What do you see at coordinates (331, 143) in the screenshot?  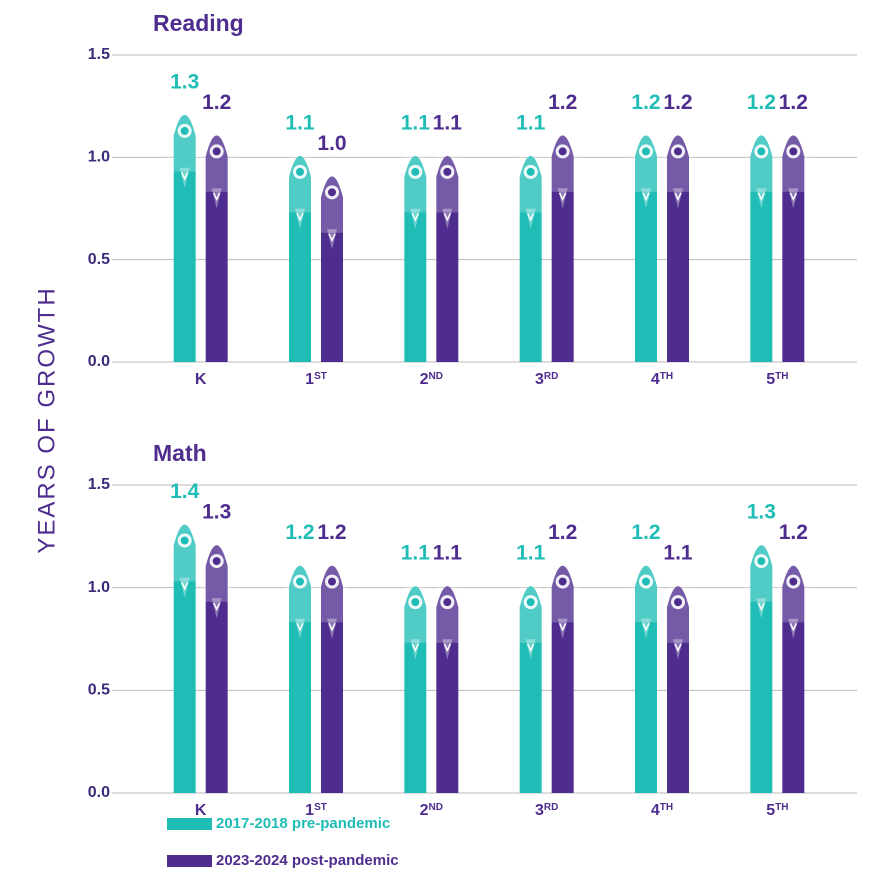 I see `value-label: 1.0` at bounding box center [331, 143].